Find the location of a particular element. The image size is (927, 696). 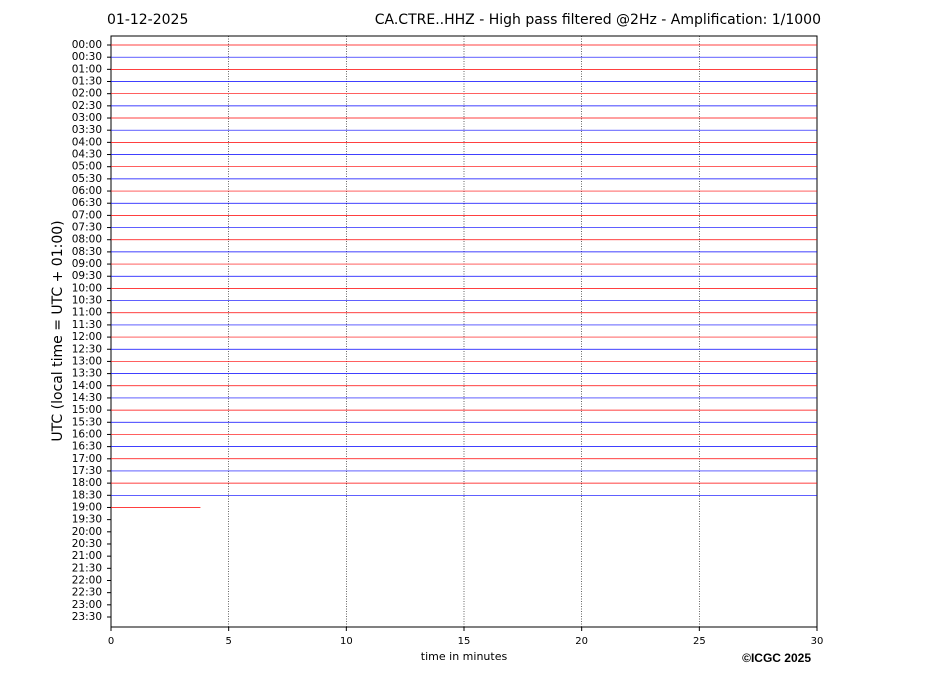

y-tick-label: 04:30 is located at coordinates (87, 155).